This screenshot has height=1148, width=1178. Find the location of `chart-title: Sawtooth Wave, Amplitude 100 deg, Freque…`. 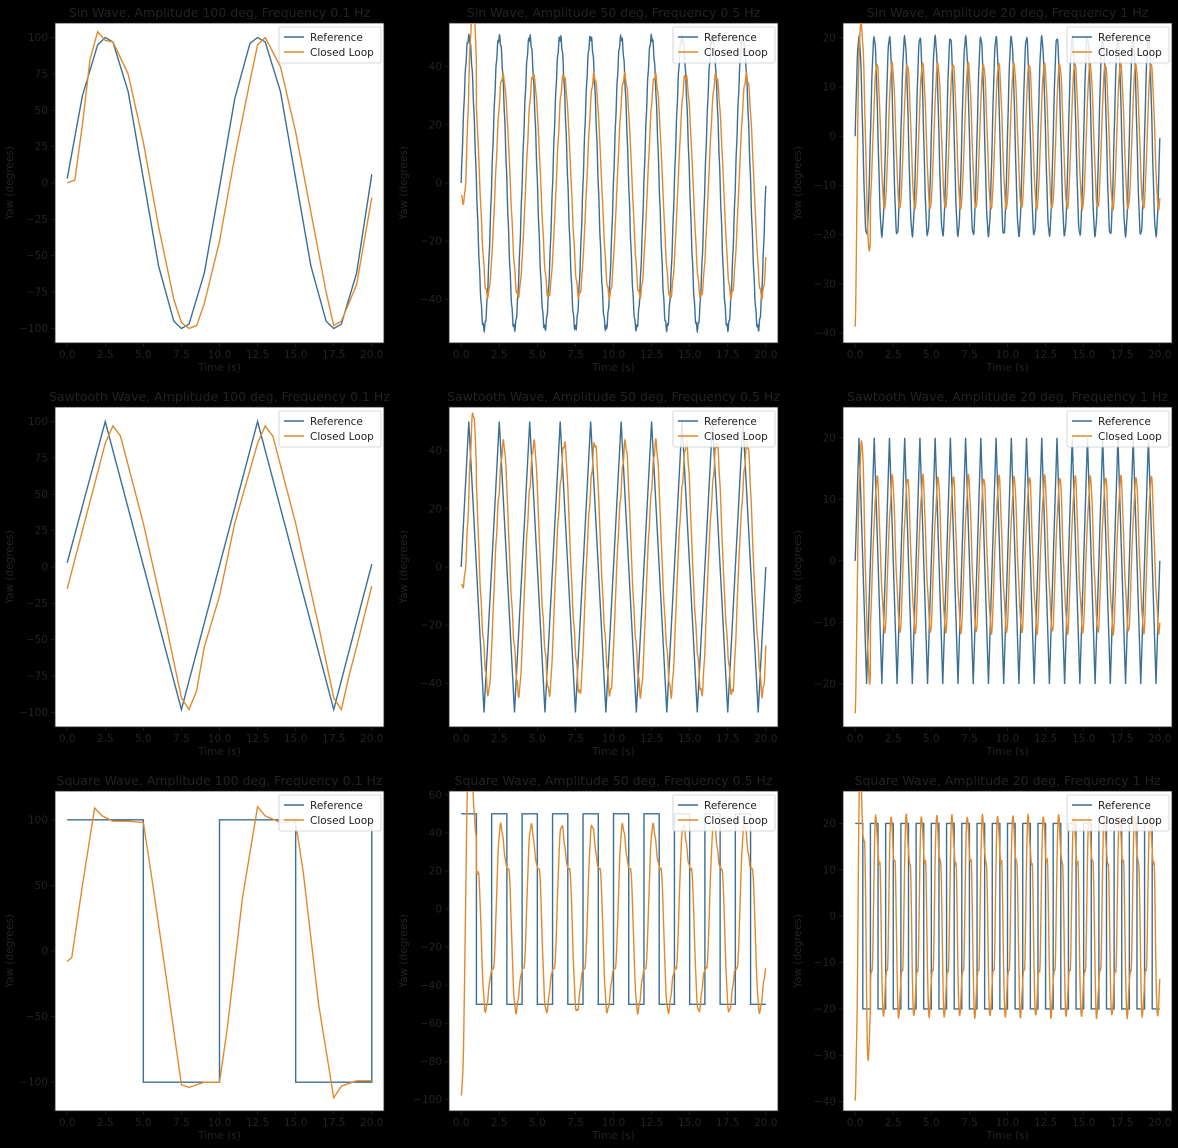

chart-title: Sawtooth Wave, Amplitude 100 deg, Freque… is located at coordinates (219, 396).